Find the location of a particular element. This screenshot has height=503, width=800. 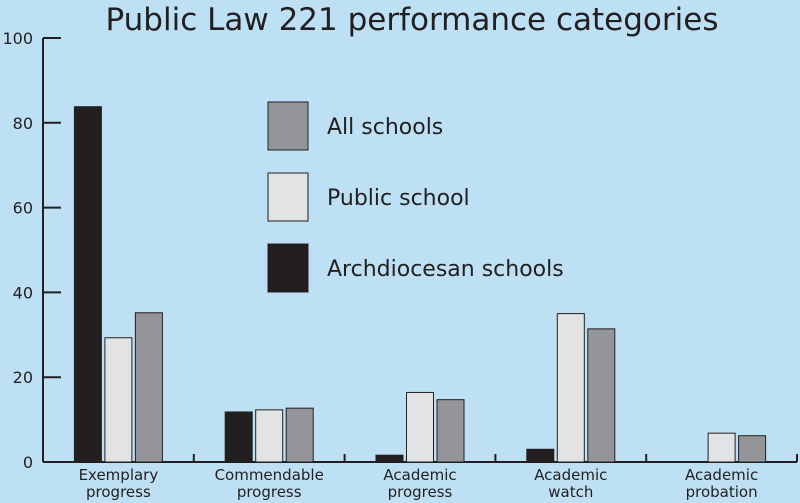

legend-label: Public school is located at coordinates (398, 198).